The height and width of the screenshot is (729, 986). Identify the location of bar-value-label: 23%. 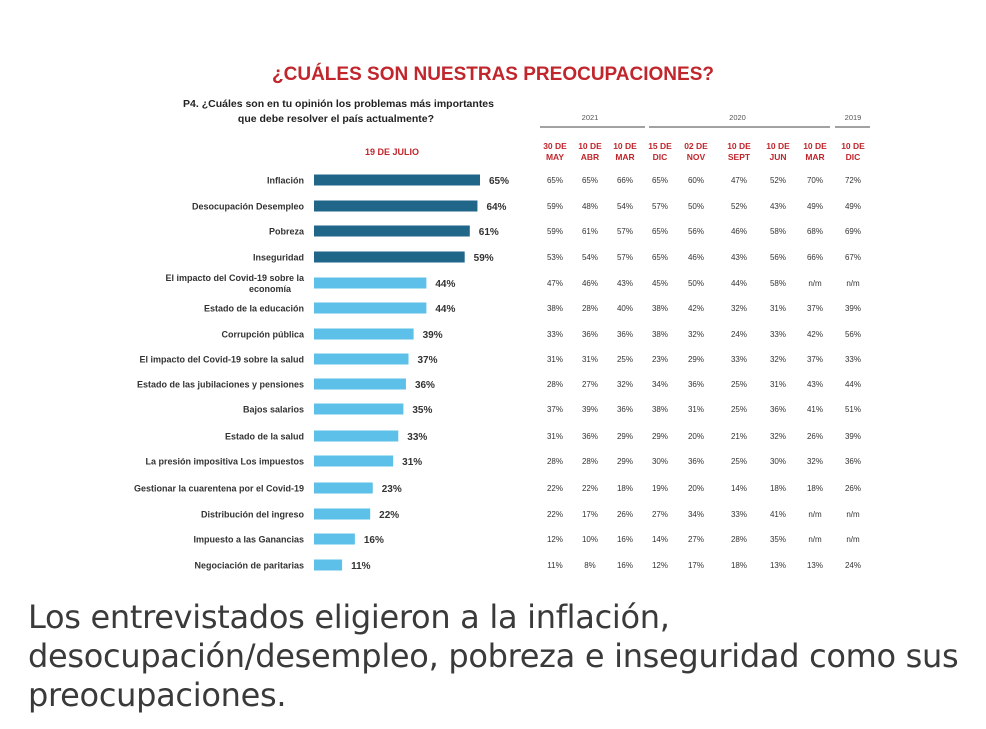
(392, 489).